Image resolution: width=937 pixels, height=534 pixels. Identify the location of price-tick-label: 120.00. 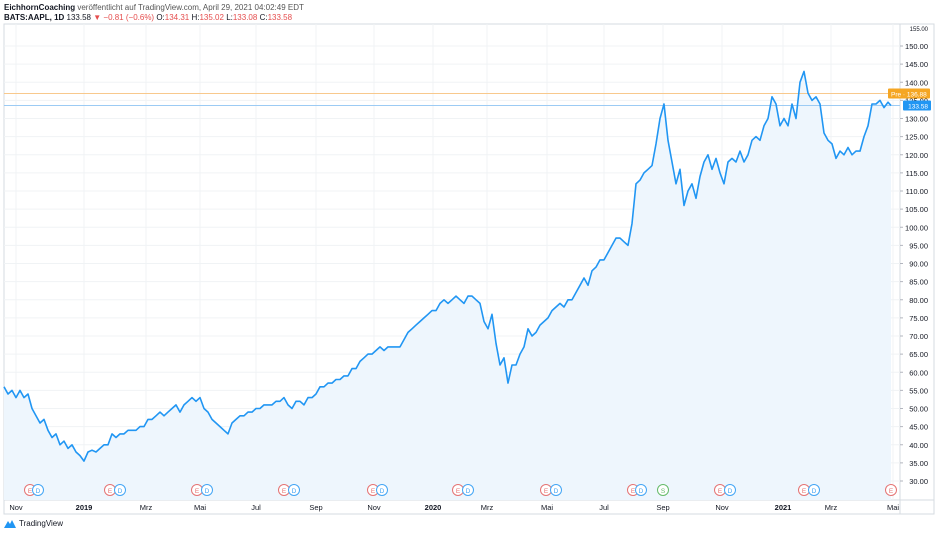
(916, 155).